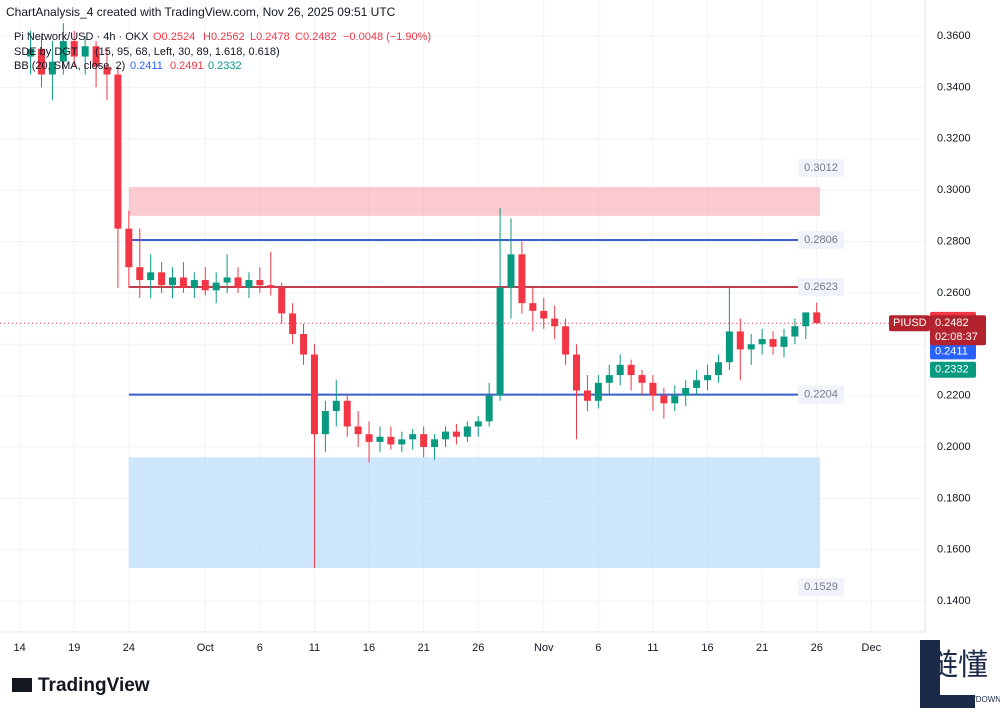 The height and width of the screenshot is (716, 1000). Describe the element at coordinates (205, 648) in the screenshot. I see `x-tick-label: Oct` at that location.